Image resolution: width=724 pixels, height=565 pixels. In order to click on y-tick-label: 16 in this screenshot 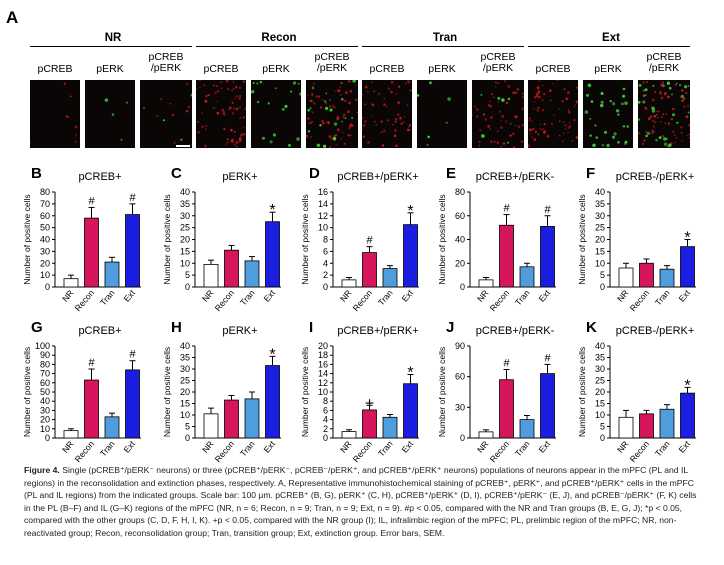, I will do `click(323, 192)`.